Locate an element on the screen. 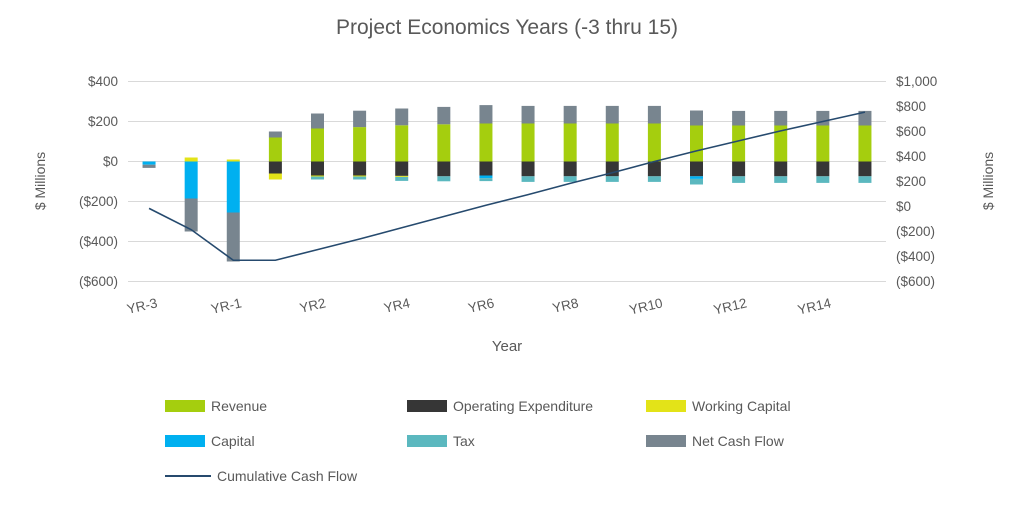 This screenshot has width=1024, height=507. x-axis-title: Year is located at coordinates (507, 346).